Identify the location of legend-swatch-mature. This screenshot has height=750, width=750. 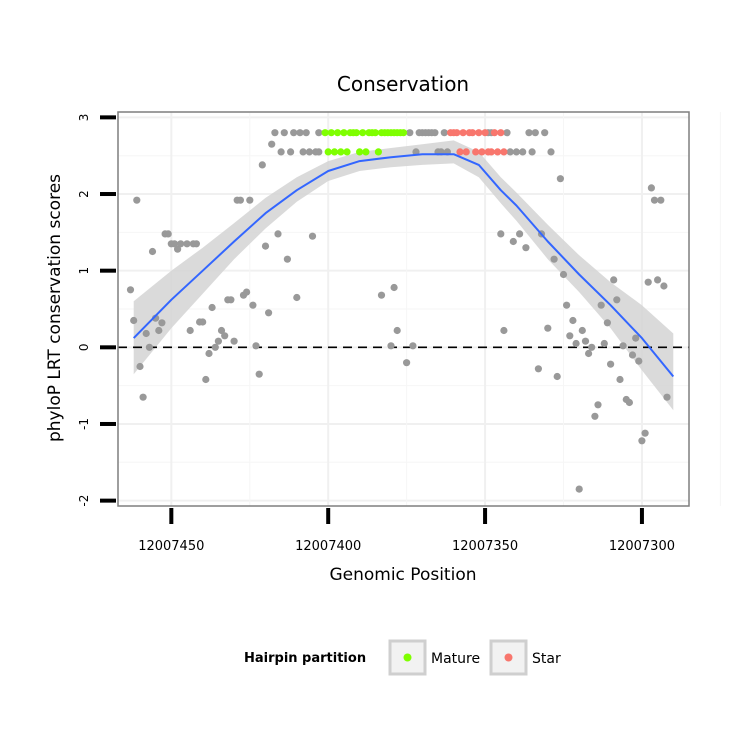
(407, 657).